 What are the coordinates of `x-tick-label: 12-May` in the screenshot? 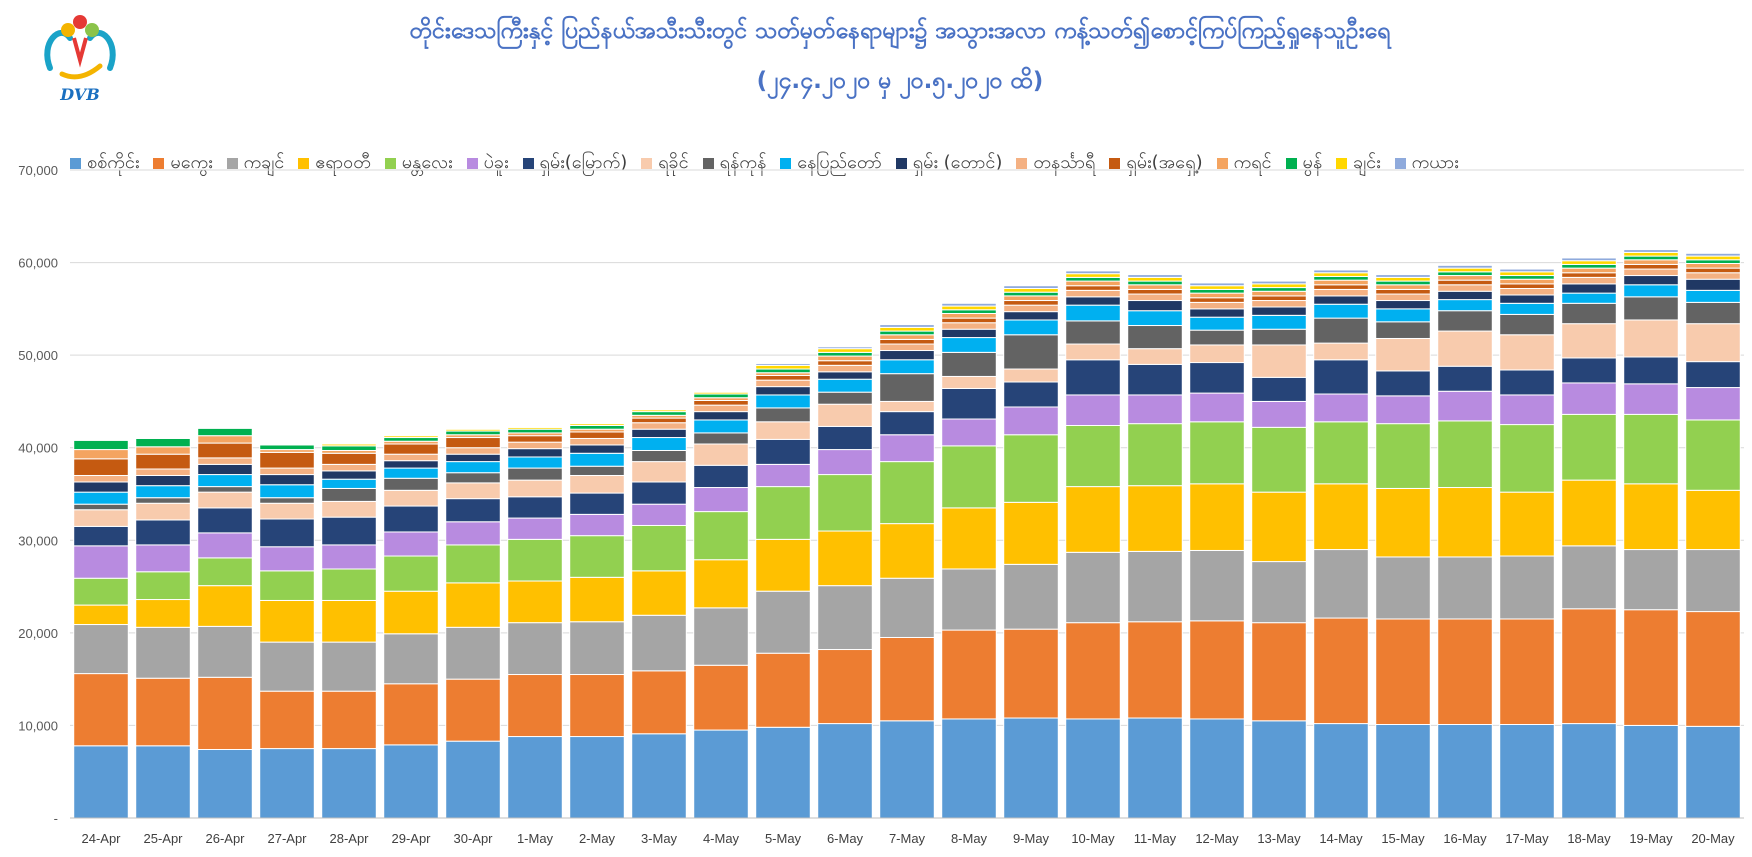 It's located at (1217, 838).